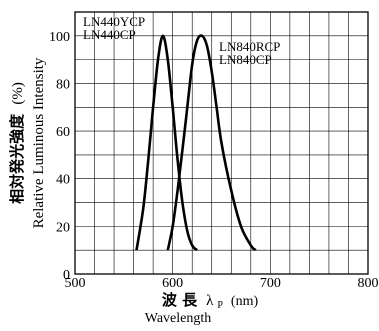 This screenshot has height=331, width=379. What do you see at coordinates (249, 46) in the screenshot?
I see `series-label-2: LN840RCP` at bounding box center [249, 46].